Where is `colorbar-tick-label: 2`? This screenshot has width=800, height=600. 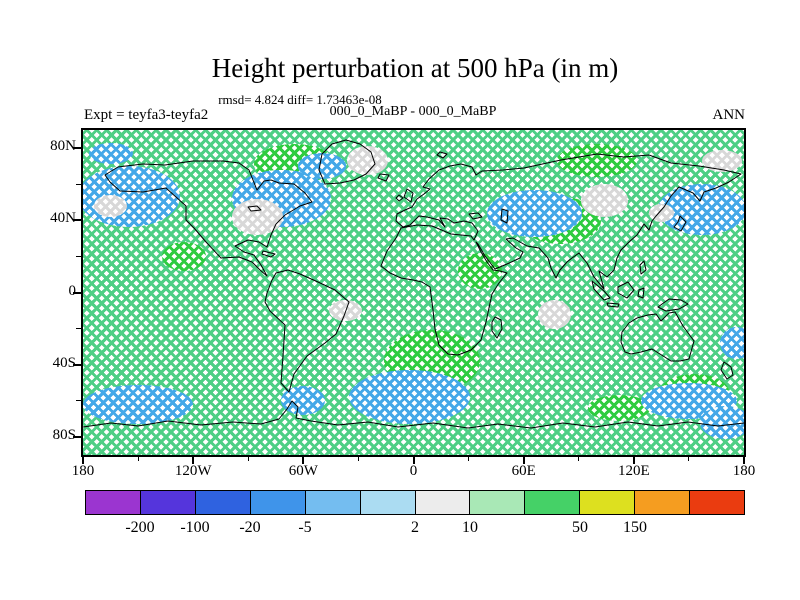
colorbar-tick-label: 2 is located at coordinates (415, 527).